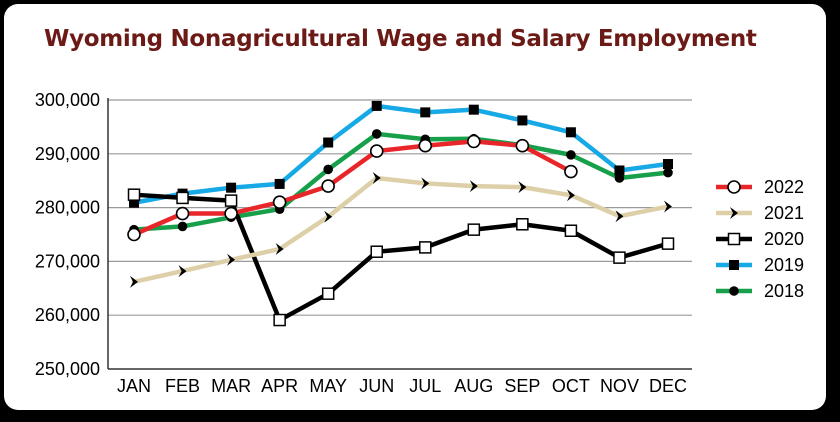  I want to click on x-tick-label: SEP, so click(522, 386).